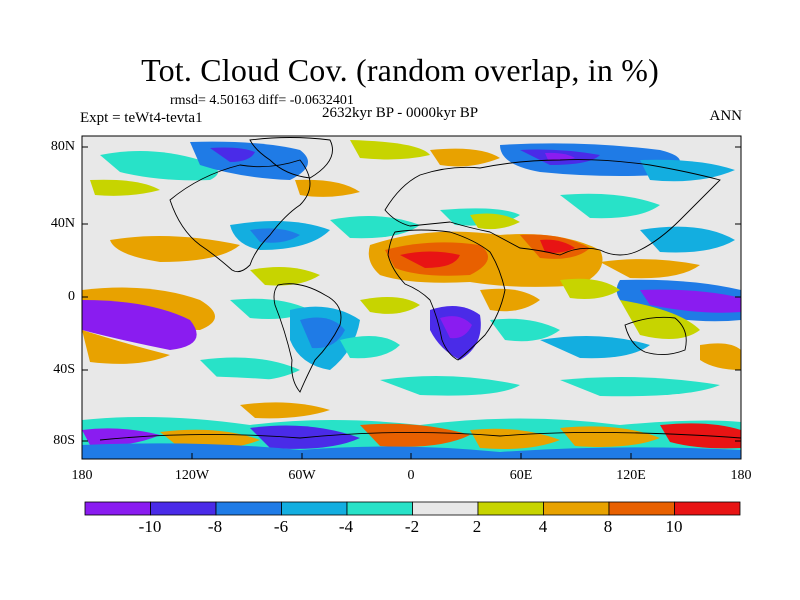 The image size is (800, 600). I want to click on lat-tick-80S: 80S, so click(64, 440).